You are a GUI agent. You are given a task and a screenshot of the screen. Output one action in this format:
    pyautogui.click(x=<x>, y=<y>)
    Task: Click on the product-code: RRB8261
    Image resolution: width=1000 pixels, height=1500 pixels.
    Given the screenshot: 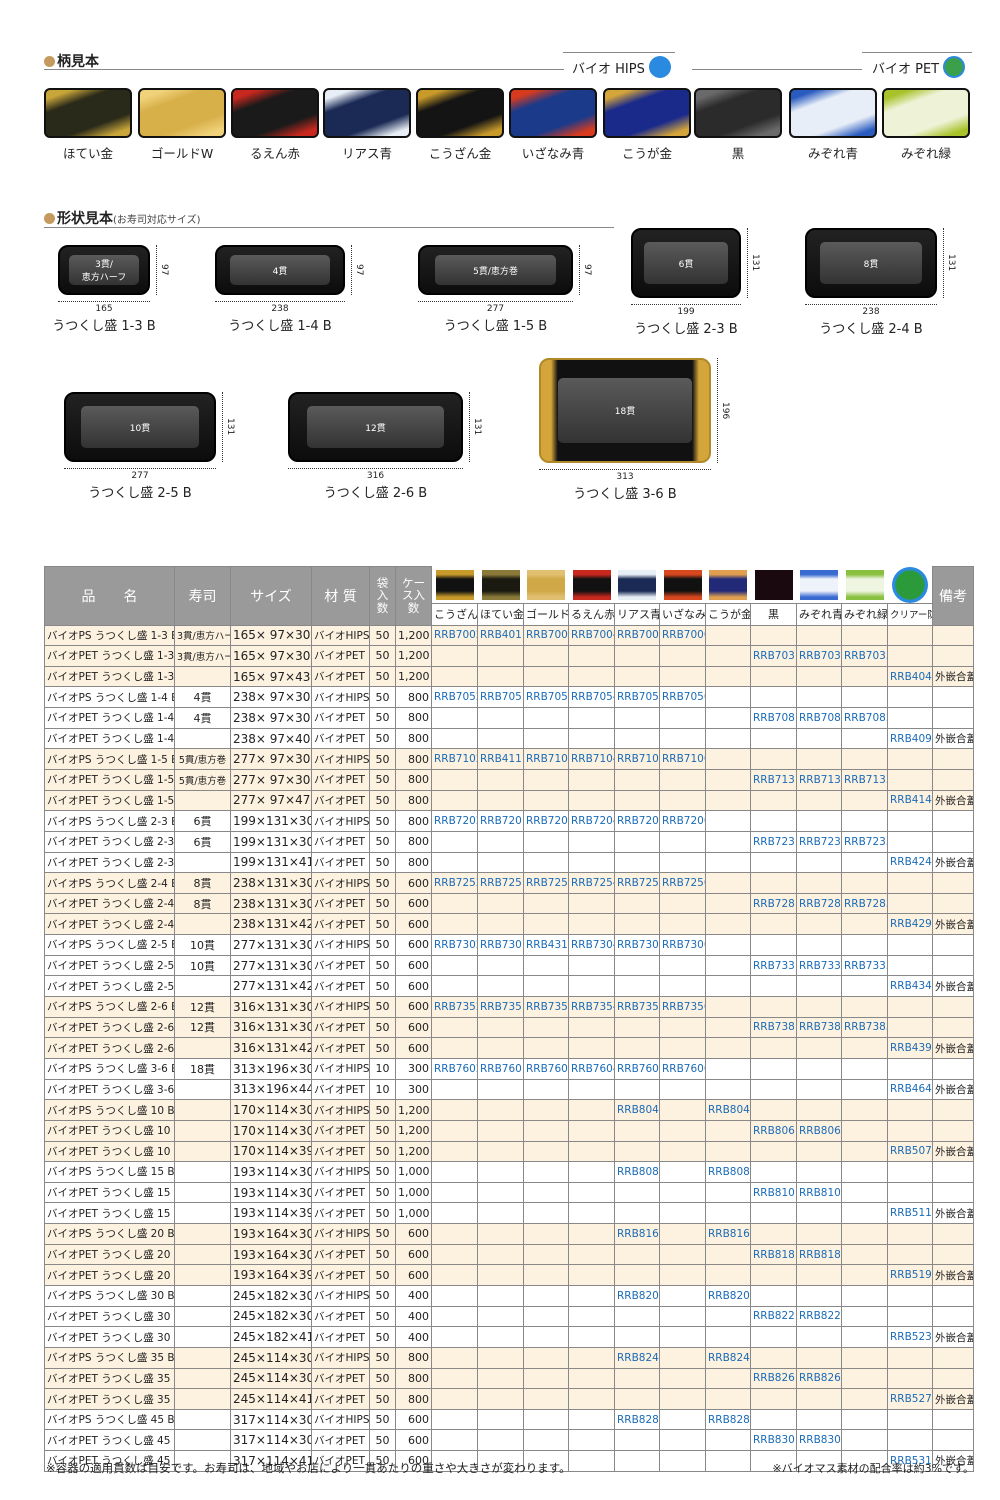 What is the action you would take?
    pyautogui.click(x=773, y=1378)
    